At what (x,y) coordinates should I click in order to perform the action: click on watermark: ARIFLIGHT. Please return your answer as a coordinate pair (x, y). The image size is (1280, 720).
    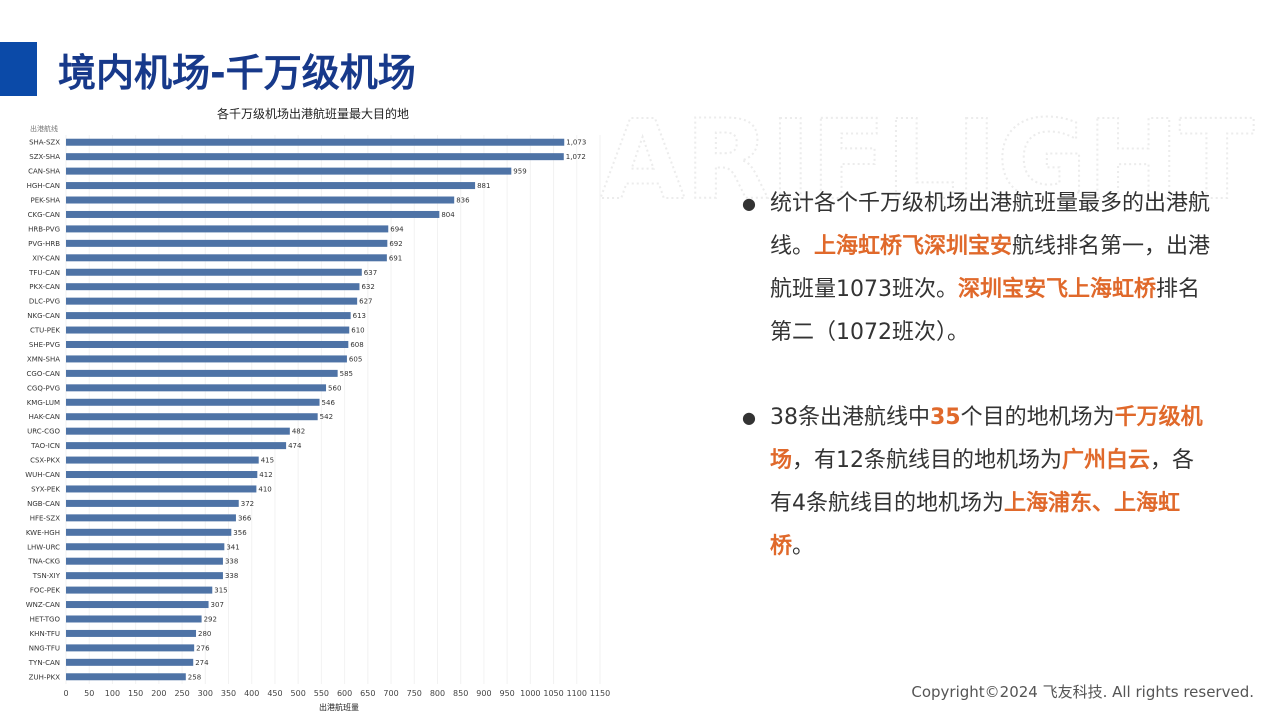
    Looking at the image, I should click on (927, 160).